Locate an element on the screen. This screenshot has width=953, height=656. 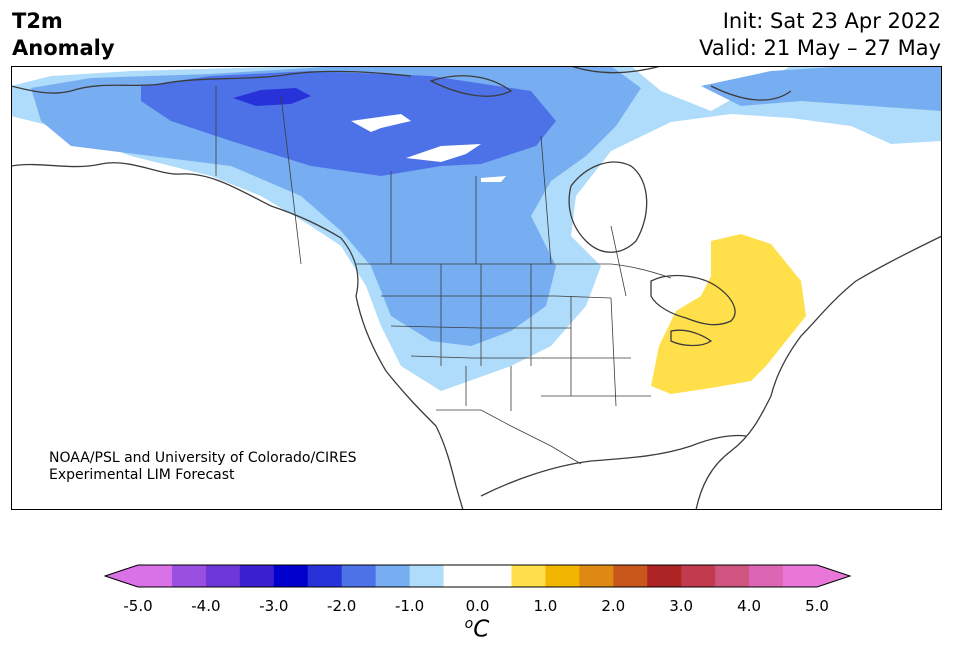
credit-line-2: Experimental LIM Forecast is located at coordinates (142, 475).